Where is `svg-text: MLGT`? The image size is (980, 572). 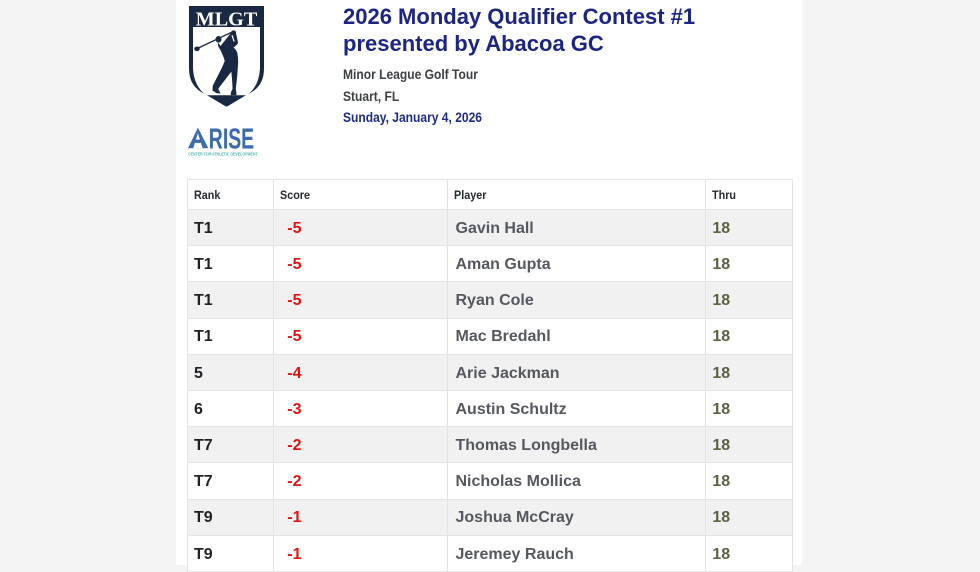
svg-text: MLGT is located at coordinates (227, 19).